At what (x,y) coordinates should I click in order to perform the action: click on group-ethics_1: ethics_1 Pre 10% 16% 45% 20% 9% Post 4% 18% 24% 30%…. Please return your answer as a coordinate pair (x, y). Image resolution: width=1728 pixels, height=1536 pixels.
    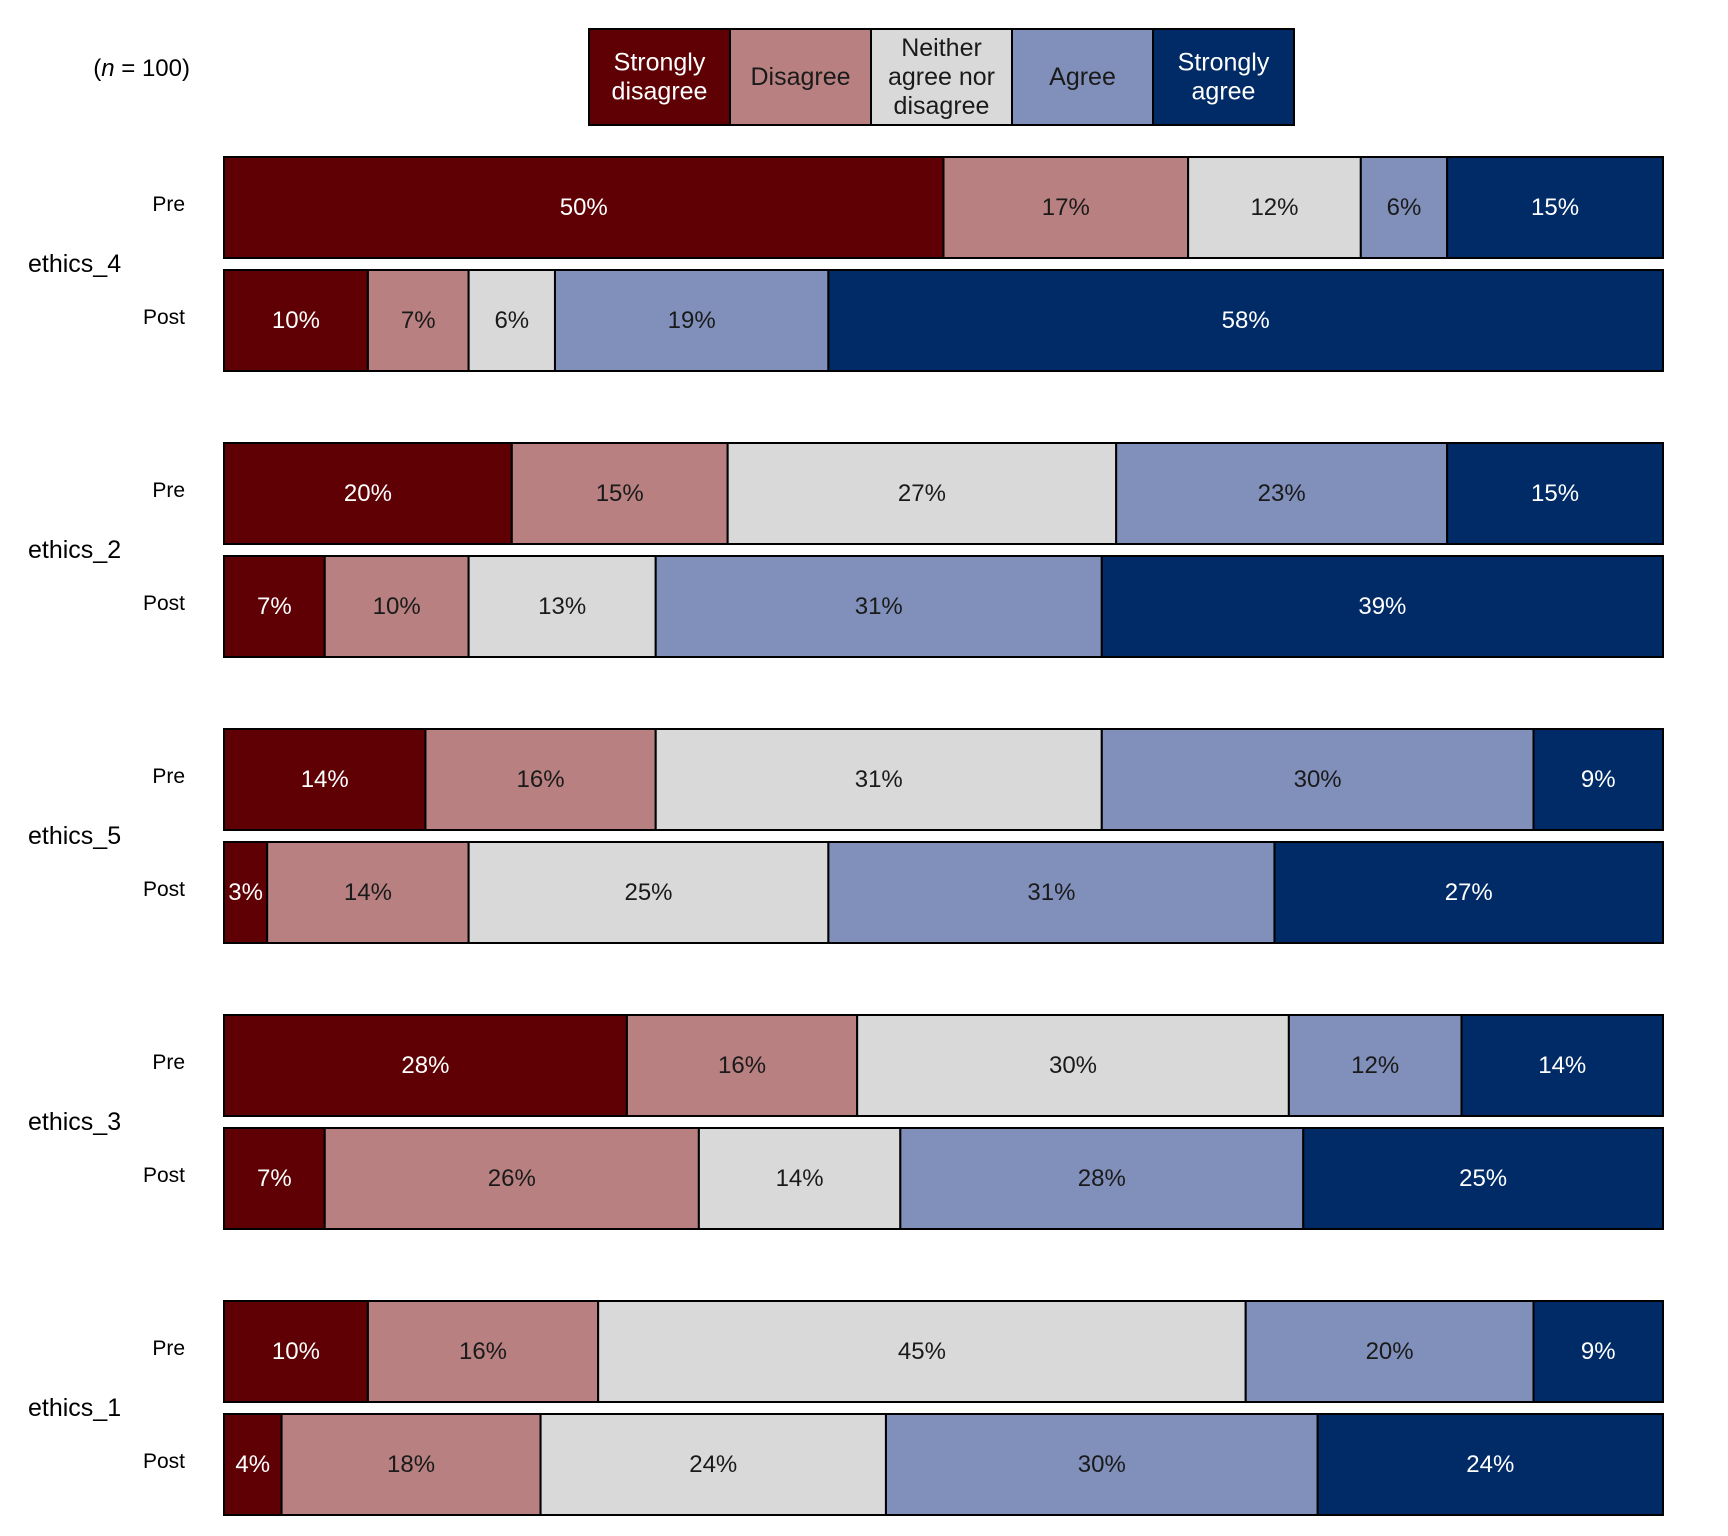
    Looking at the image, I should click on (846, 1408).